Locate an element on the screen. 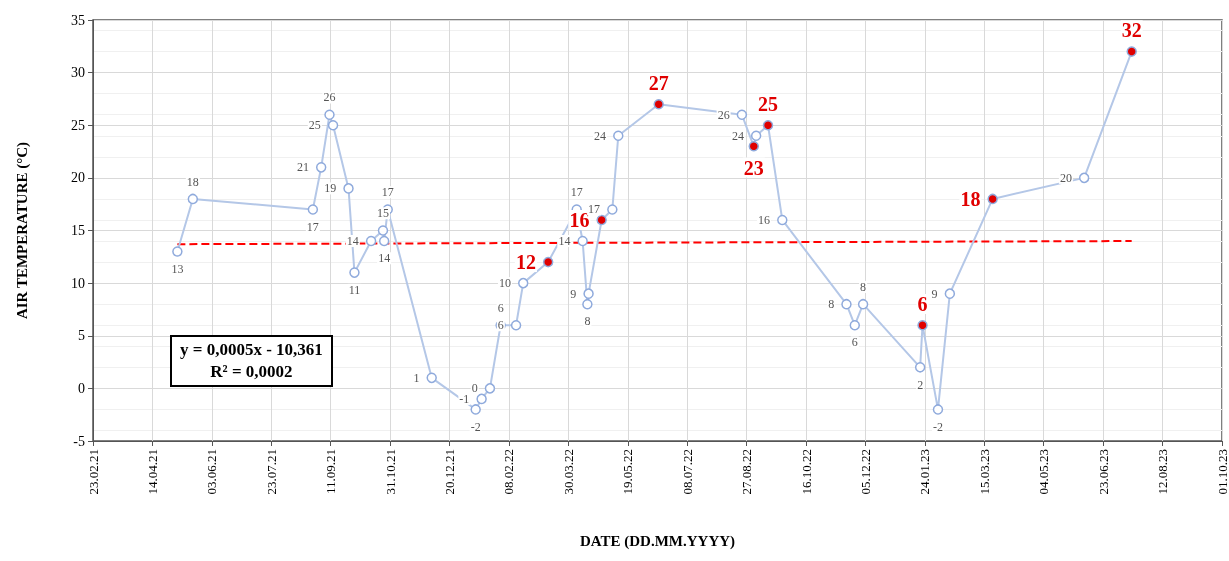  x-tick-label: 19.05.22 is located at coordinates (628, 472).